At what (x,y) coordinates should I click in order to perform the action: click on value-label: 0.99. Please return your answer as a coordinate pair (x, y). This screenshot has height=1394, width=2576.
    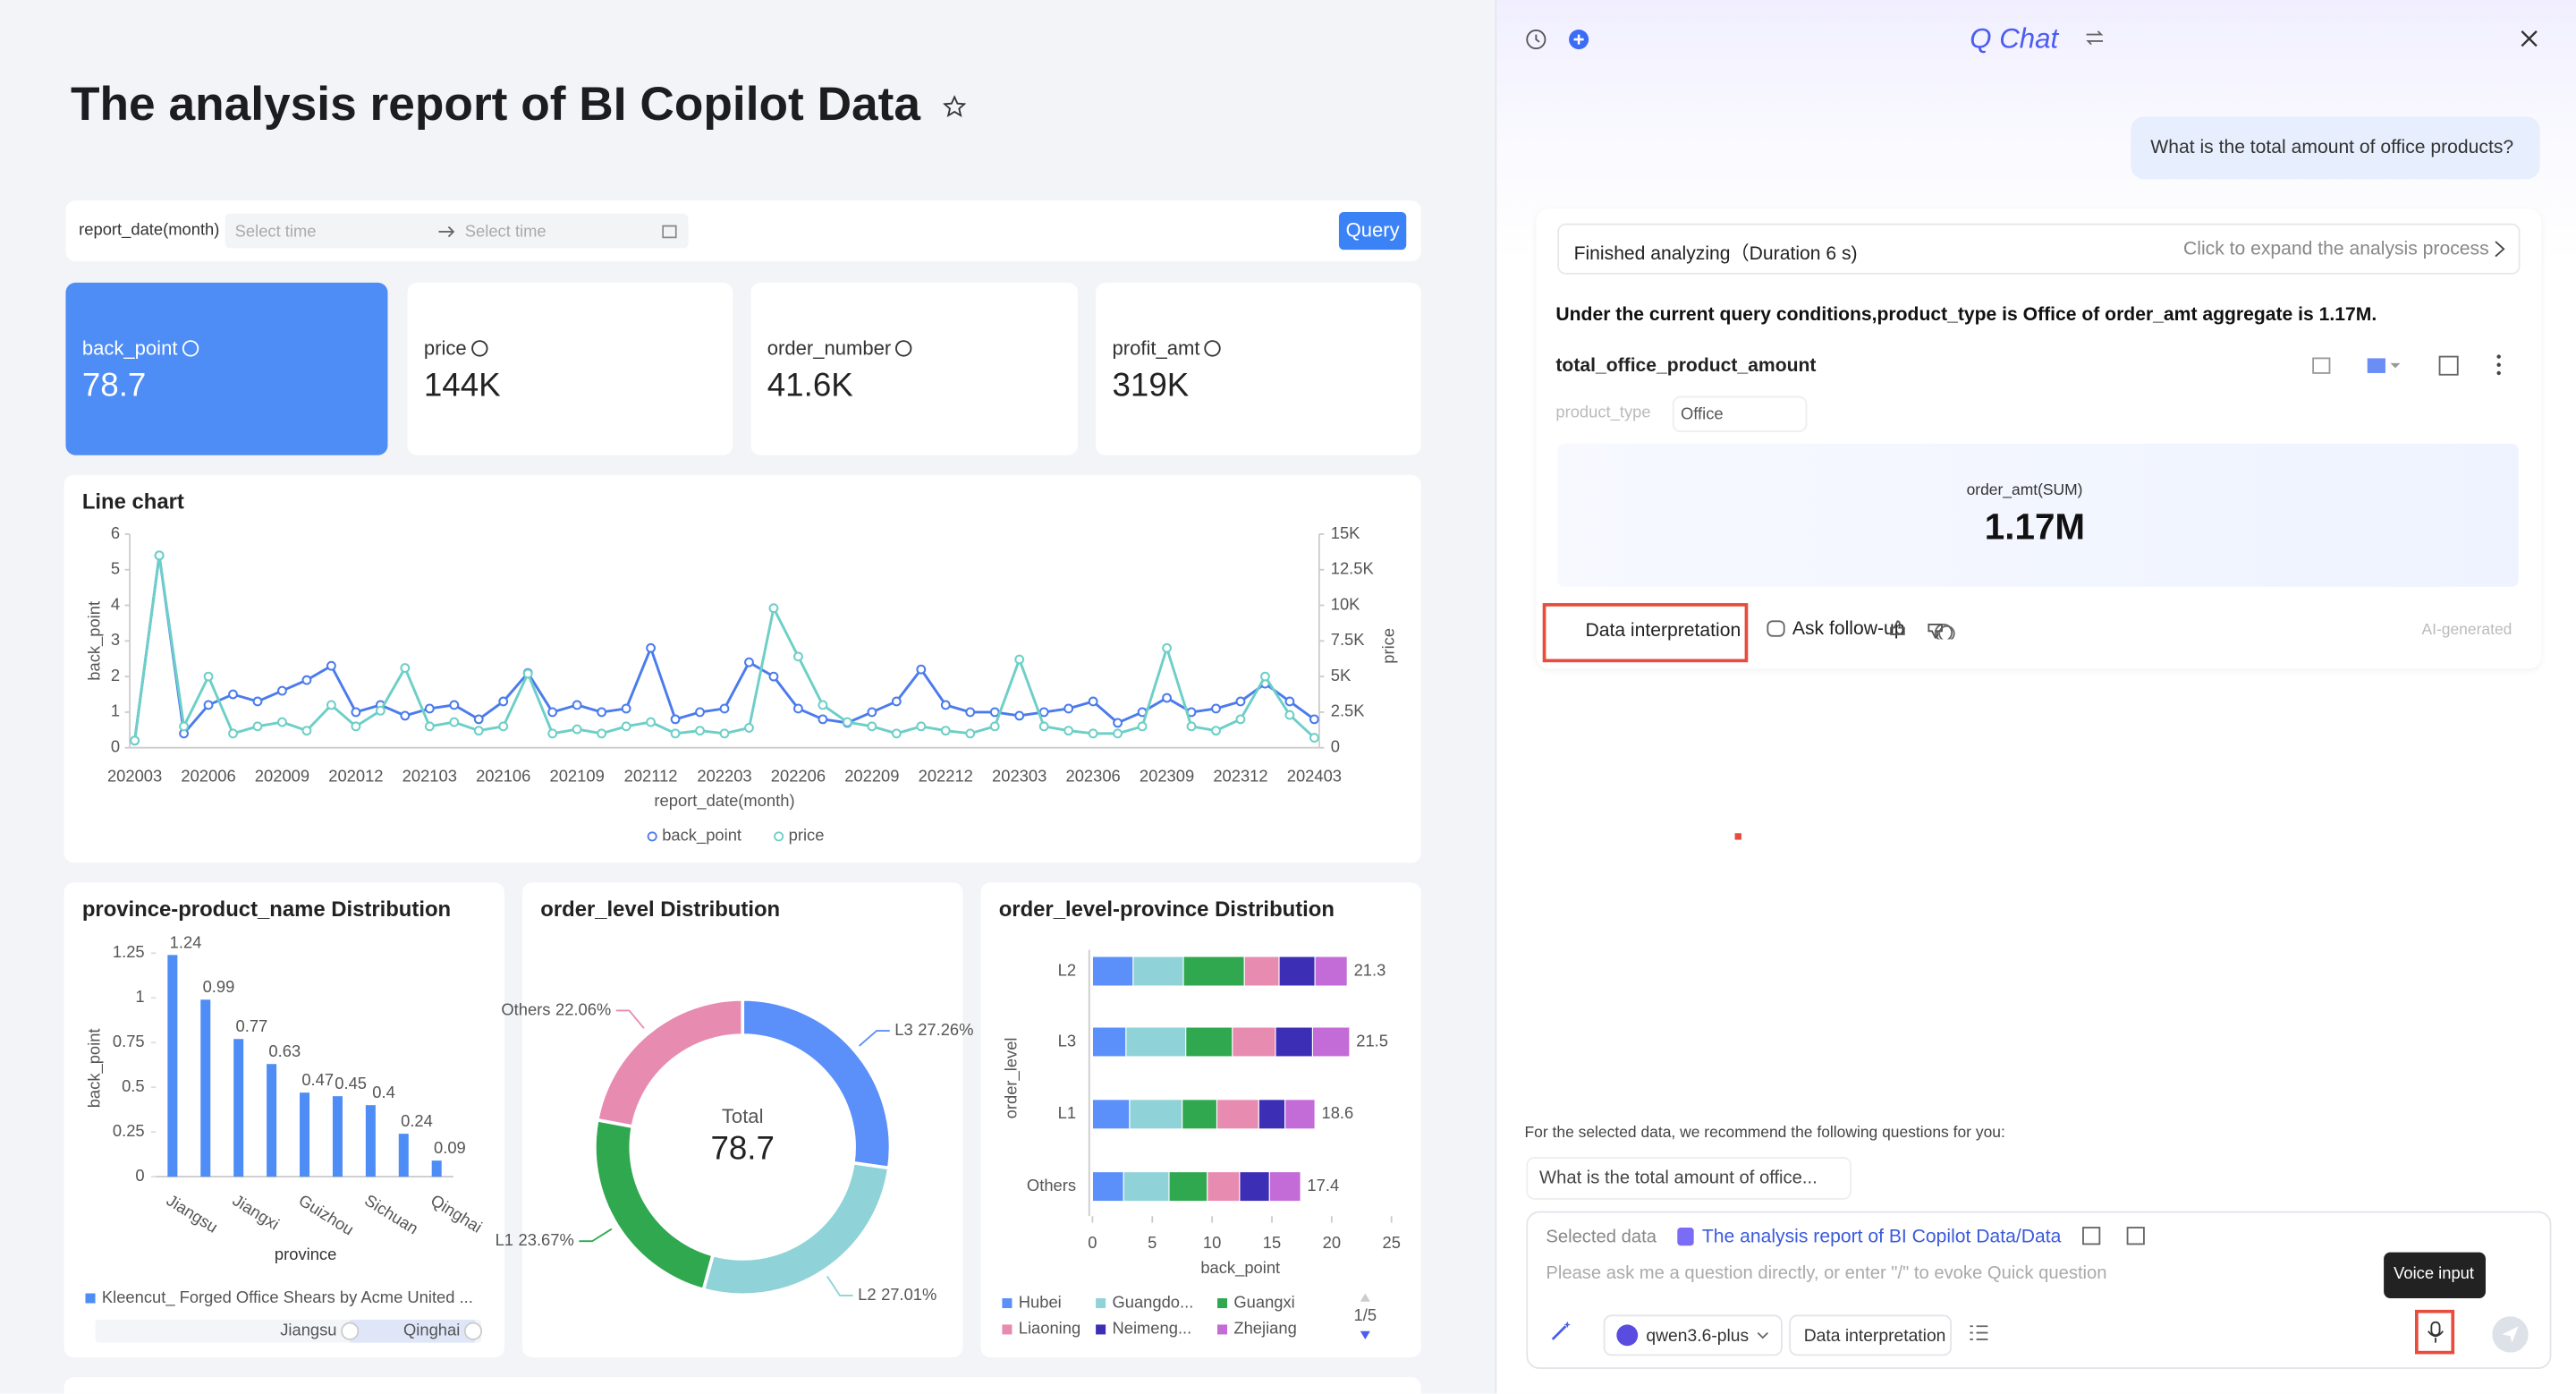
    Looking at the image, I should click on (219, 986).